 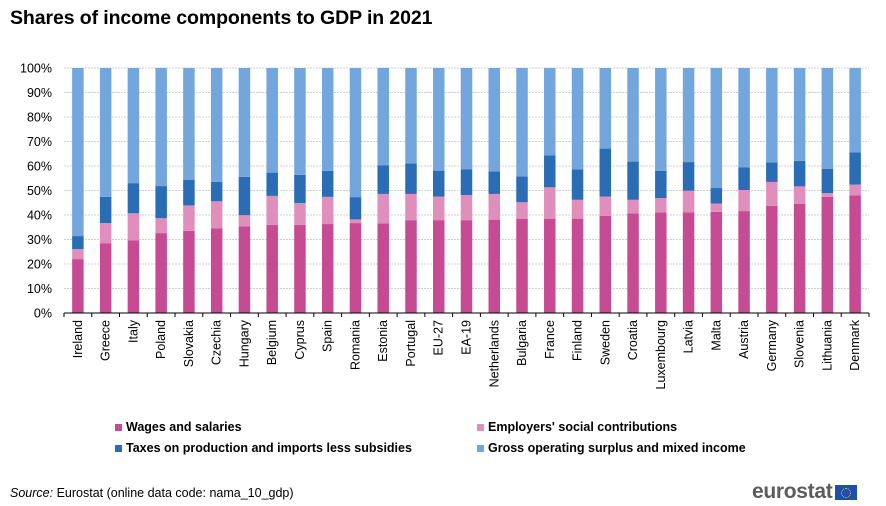 I want to click on x-tick-label: Lithuania, so click(x=827, y=345).